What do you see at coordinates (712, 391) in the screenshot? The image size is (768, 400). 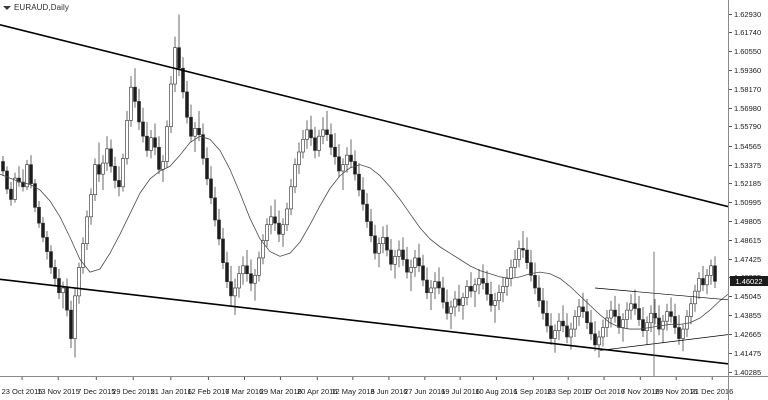 I see `date-tick-label: 21 Dec 2016` at bounding box center [712, 391].